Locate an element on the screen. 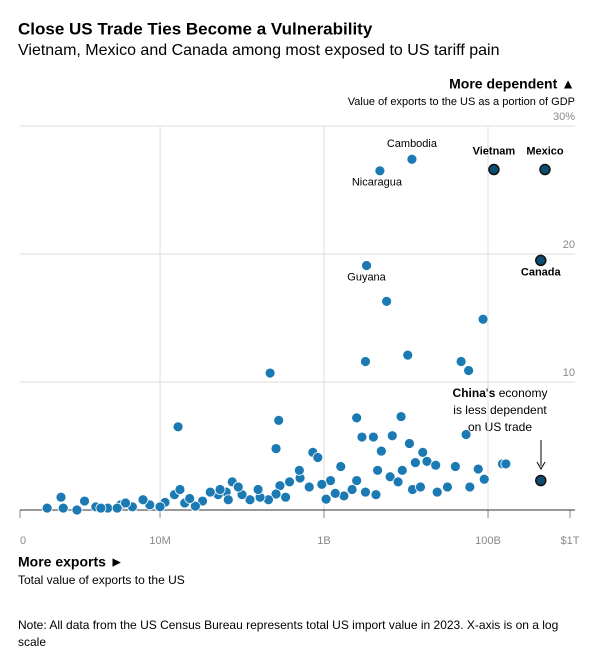 The image size is (611, 659). point-label: Mexico is located at coordinates (545, 151).